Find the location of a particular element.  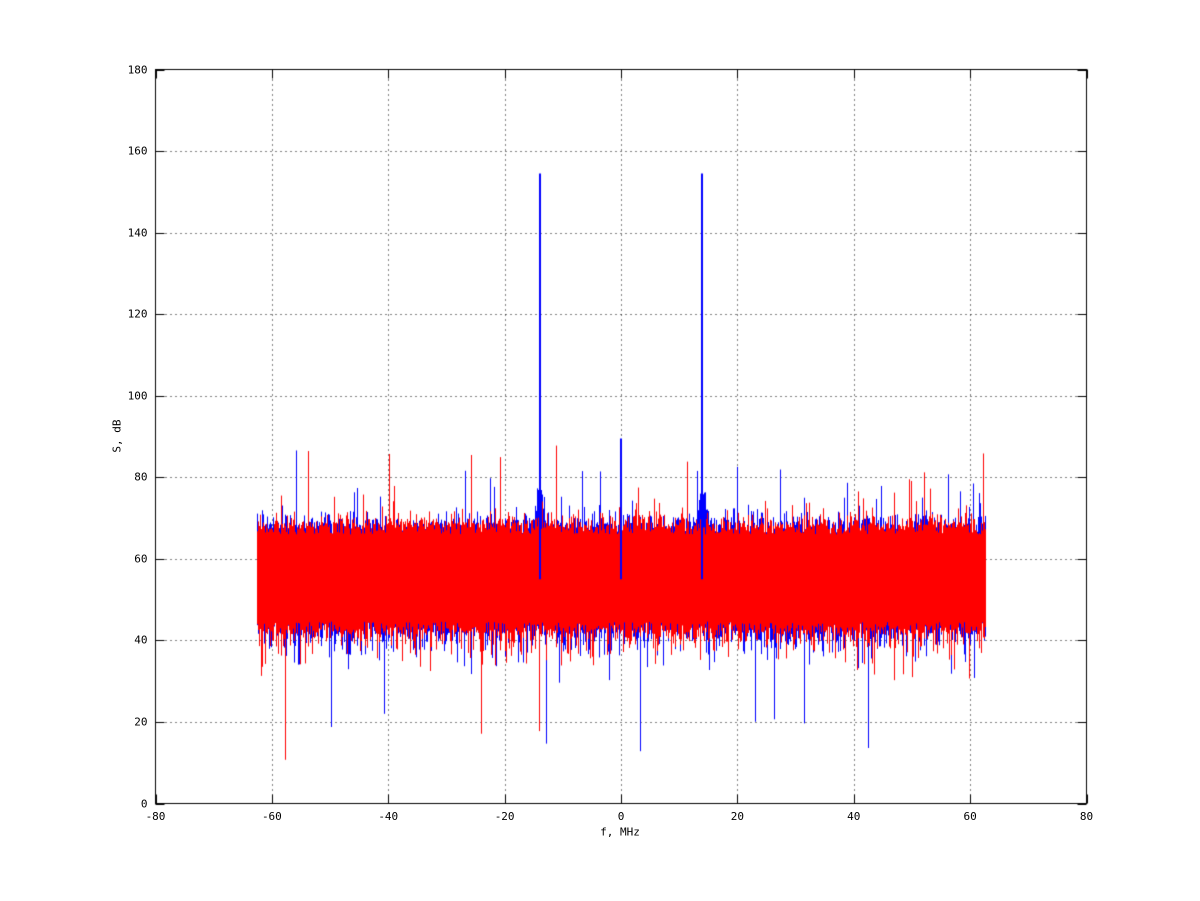

x-tick-label: 40 is located at coordinates (854, 816).